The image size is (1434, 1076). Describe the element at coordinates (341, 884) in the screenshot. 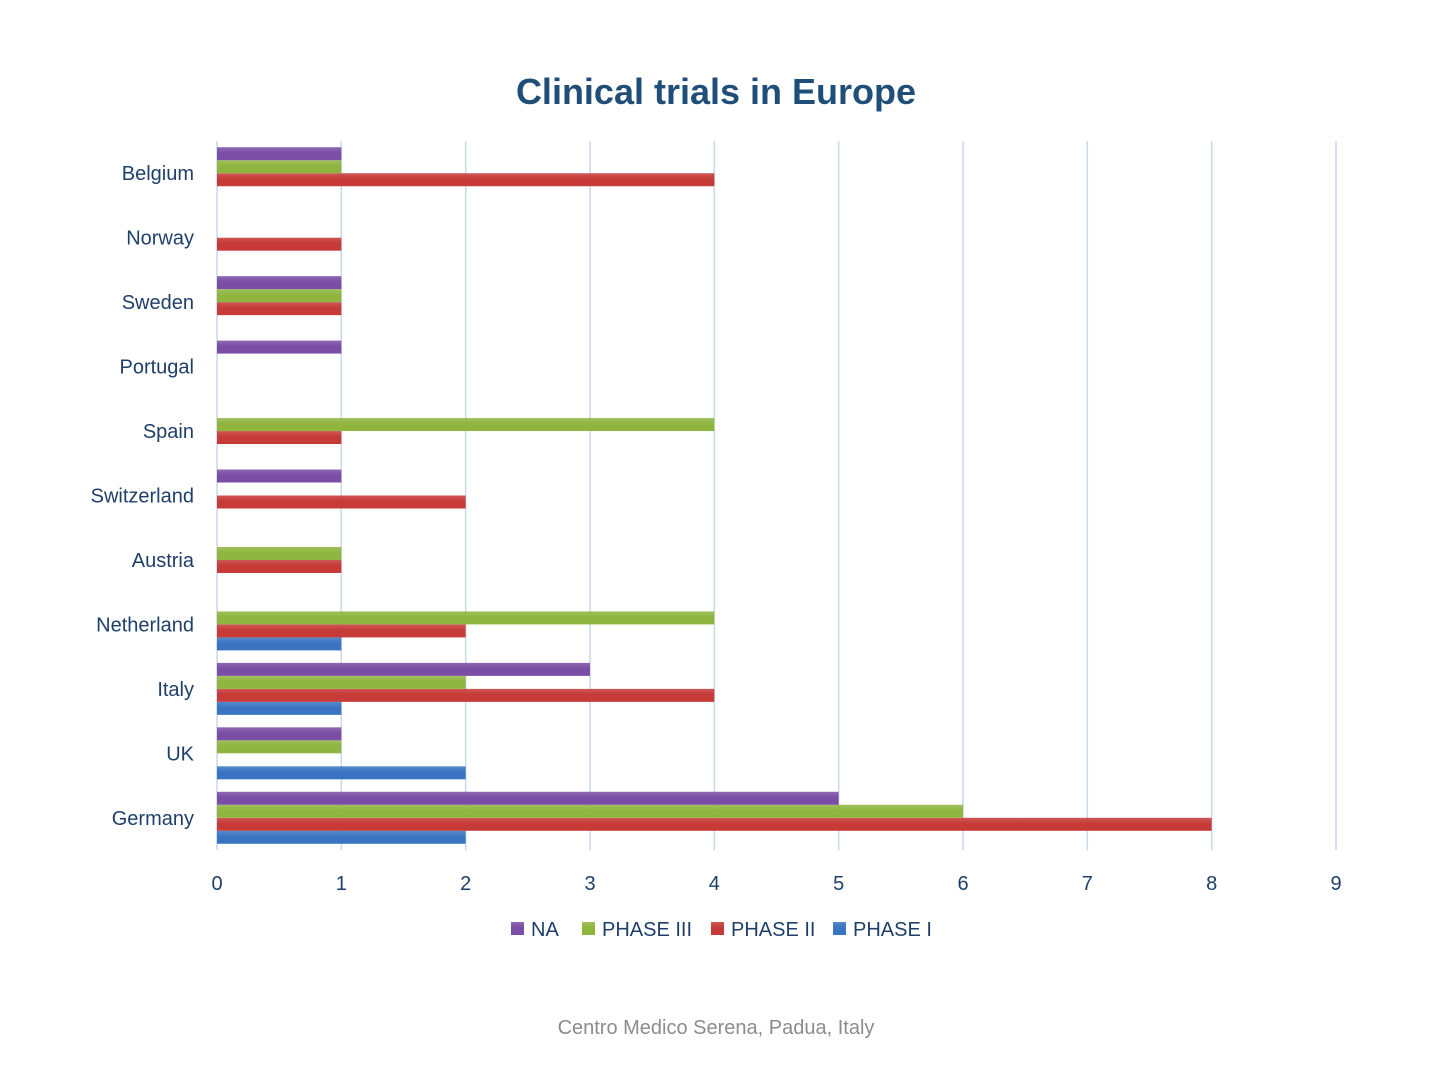

I see `x-tick-label: 1` at that location.